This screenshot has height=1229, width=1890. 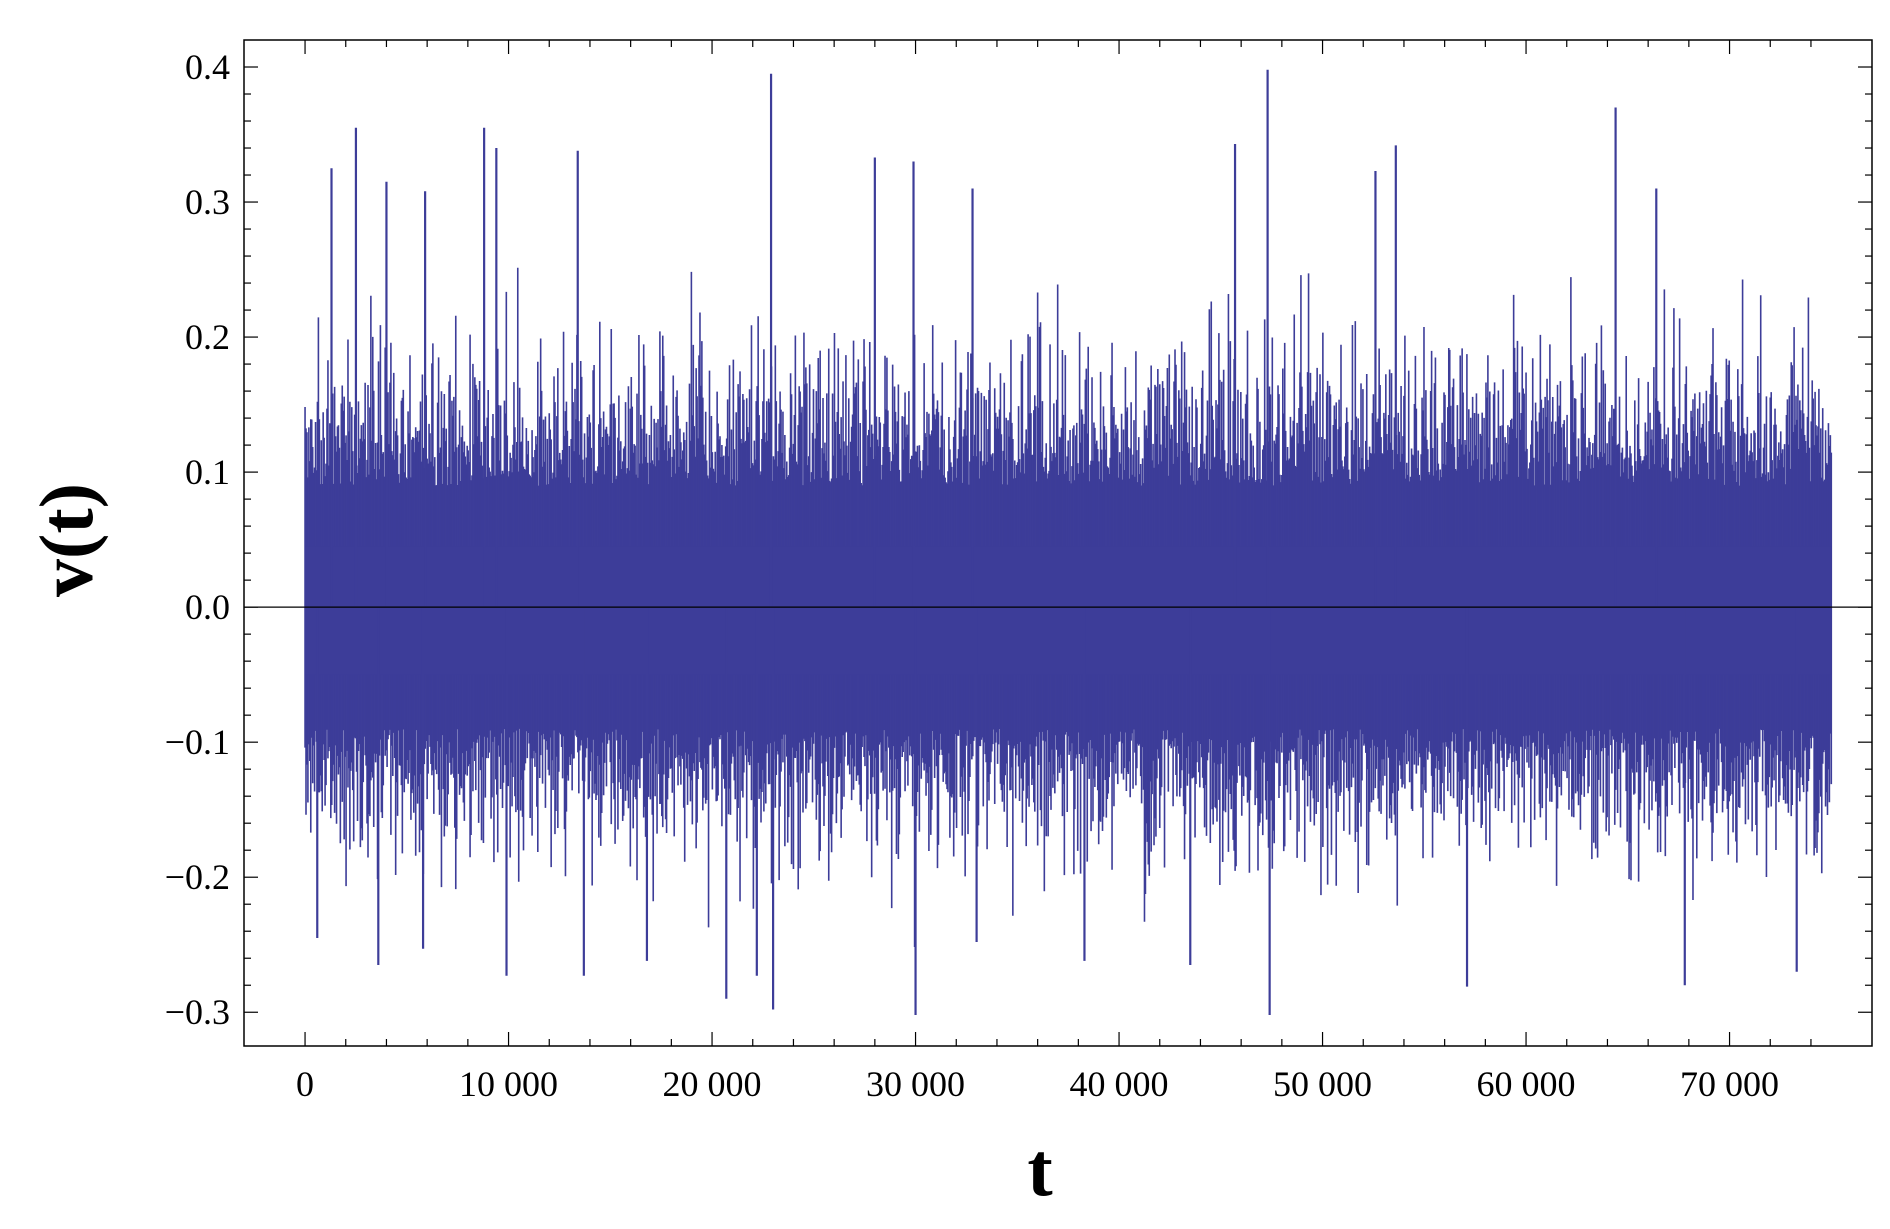 I want to click on x-tick-label: 40 000, so click(x=1119, y=1084).